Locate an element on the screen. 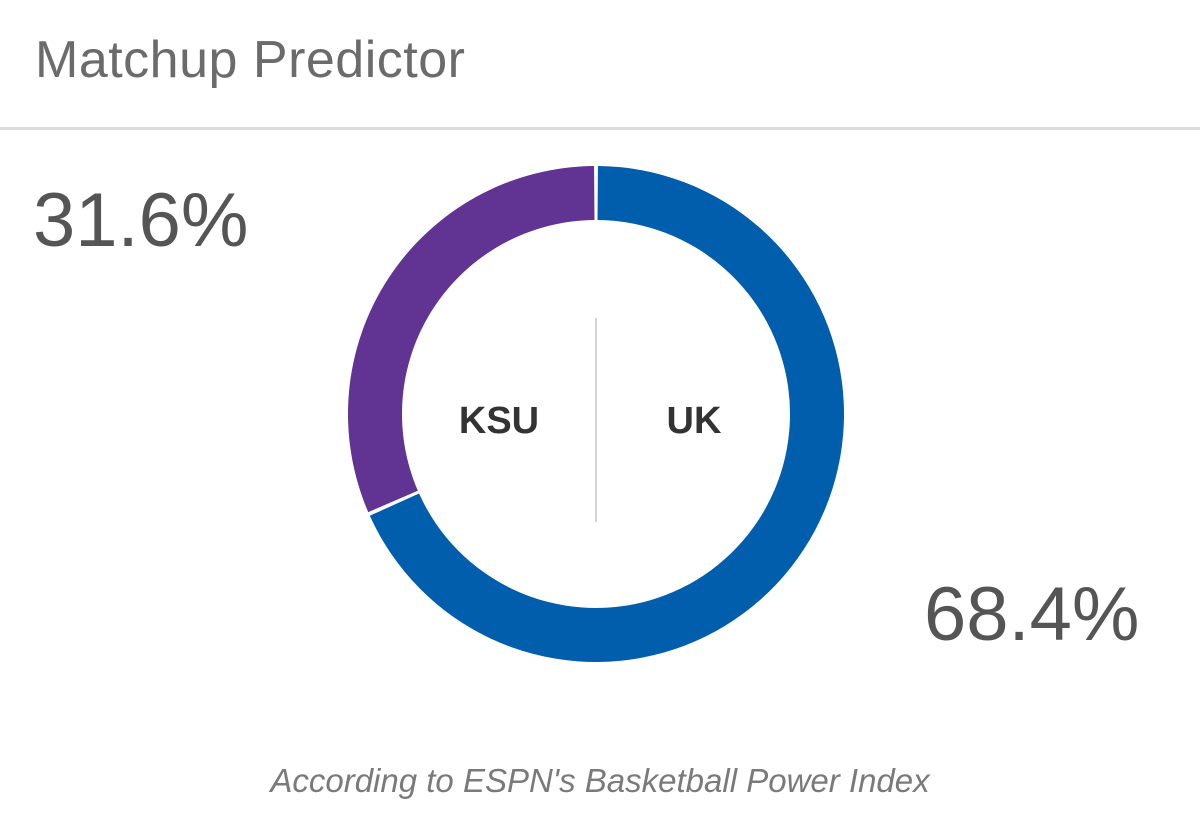 This screenshot has height=813, width=1200. page-title: Matchup Predictor is located at coordinates (250, 60).